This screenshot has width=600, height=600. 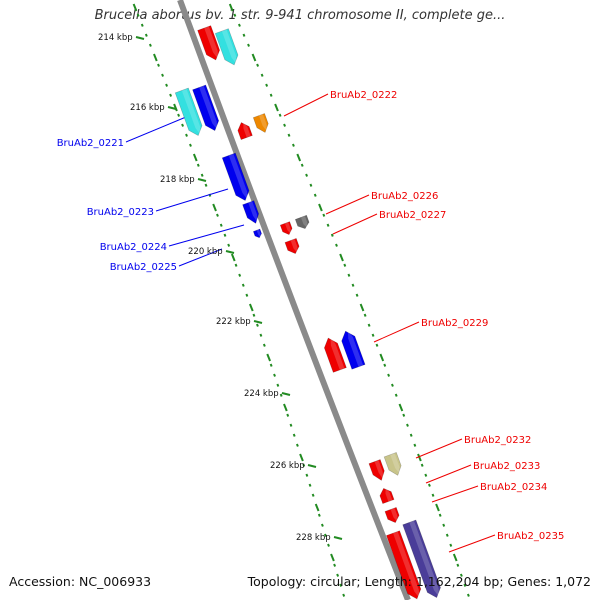 I want to click on gene-label-bruab2-0221: BruAb2_0221, so click(x=90, y=143).